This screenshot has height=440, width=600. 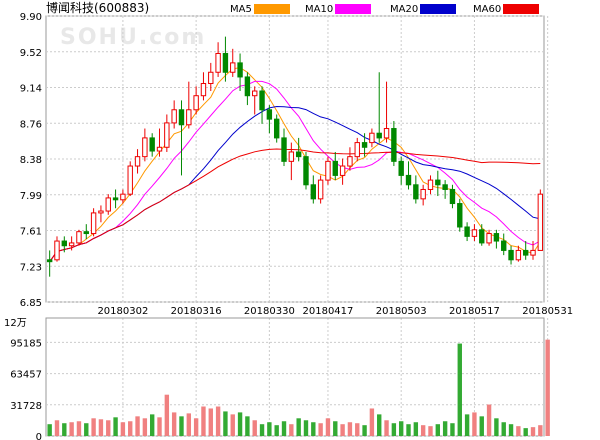 What do you see at coordinates (353, 9) in the screenshot?
I see `legend-swatch-ma10` at bounding box center [353, 9].